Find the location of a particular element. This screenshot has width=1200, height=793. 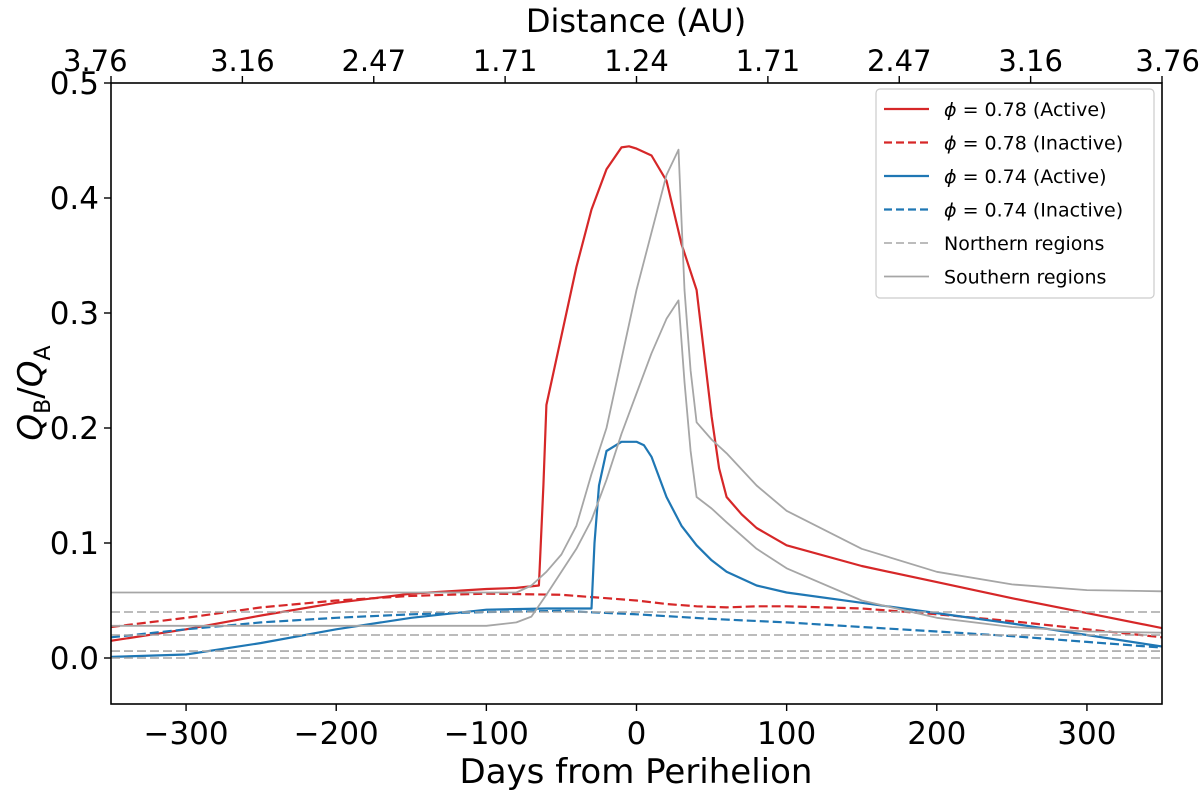

top-tick-label: 1.24 is located at coordinates (636, 61).